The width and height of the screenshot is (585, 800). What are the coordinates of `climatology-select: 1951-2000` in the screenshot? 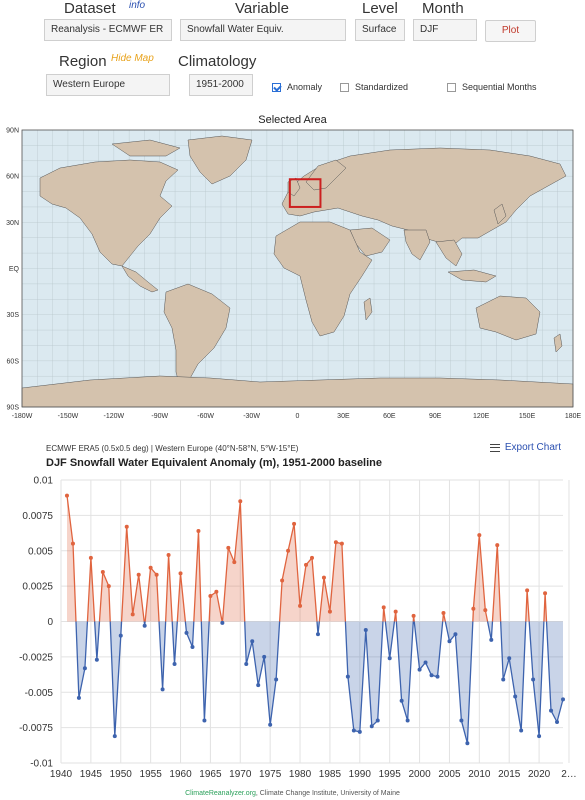 It's located at (221, 85).